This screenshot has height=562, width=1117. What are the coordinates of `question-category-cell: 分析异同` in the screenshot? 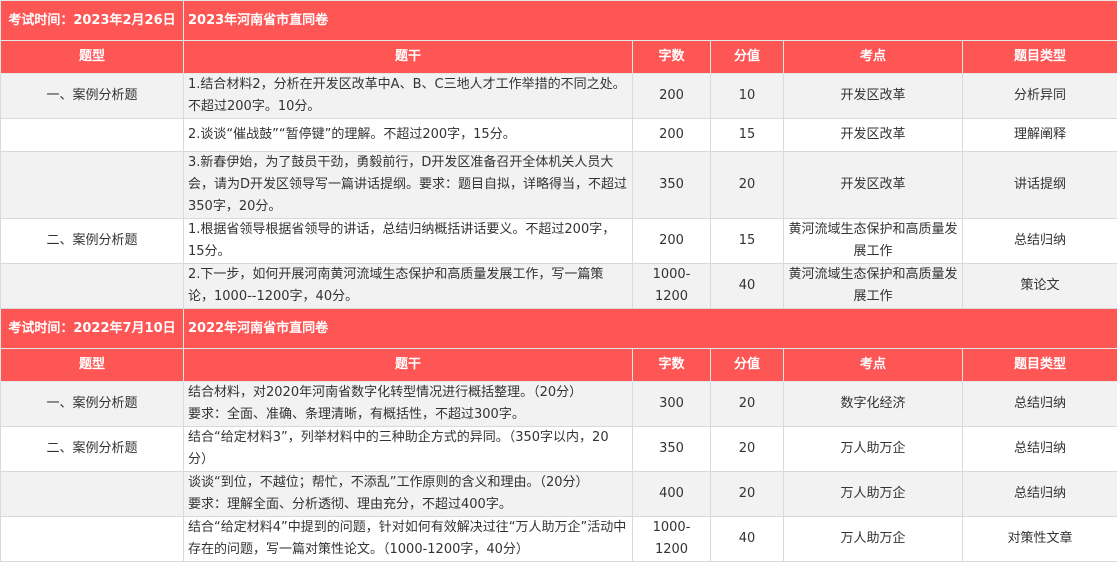 It's located at (1040, 96).